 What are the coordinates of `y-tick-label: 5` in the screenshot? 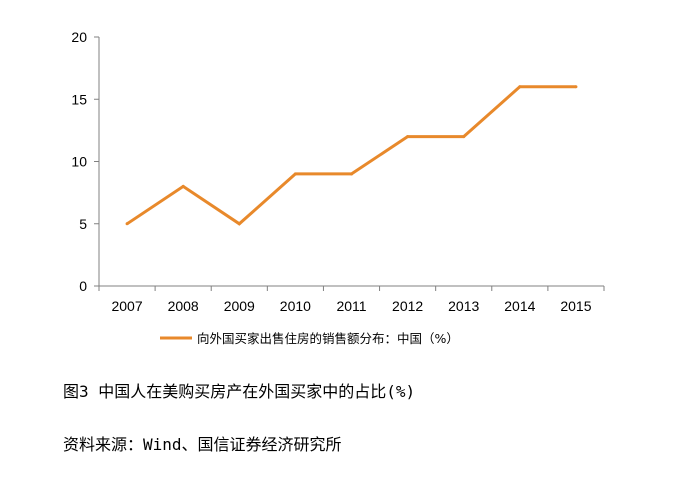 It's located at (83, 224).